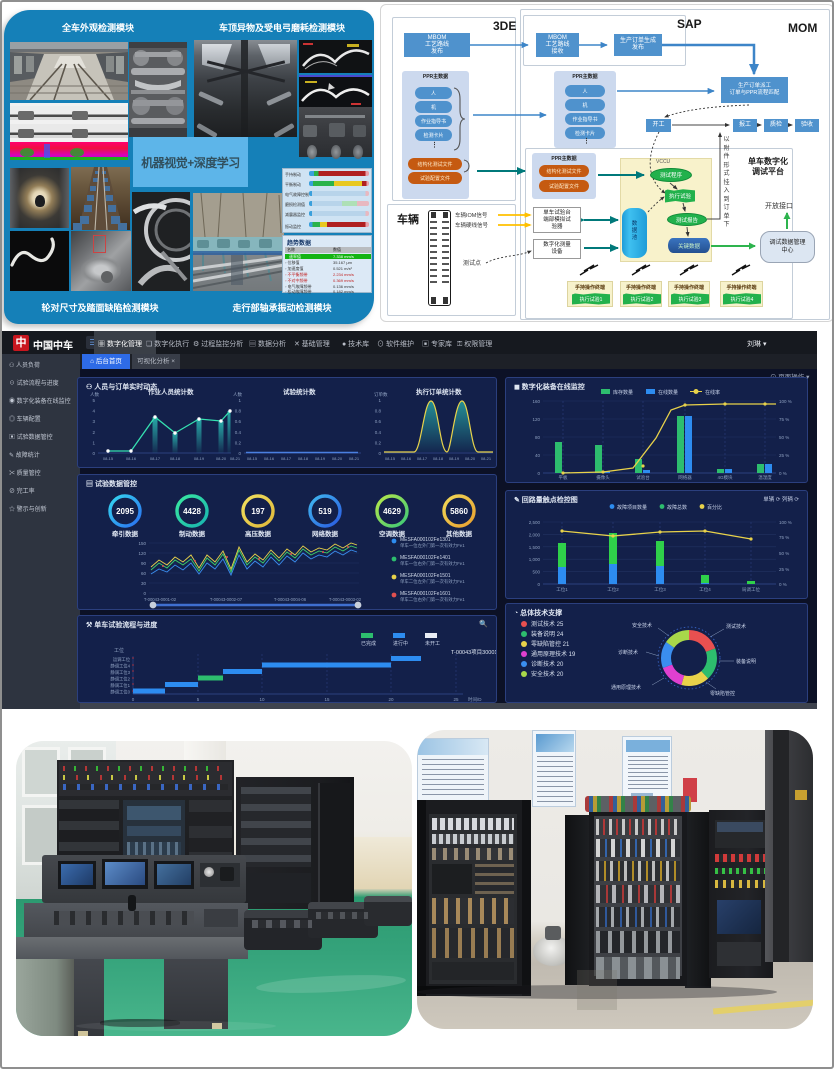 This screenshot has height=1069, width=834. I want to click on svg-text: 网络数据, so click(325, 533).